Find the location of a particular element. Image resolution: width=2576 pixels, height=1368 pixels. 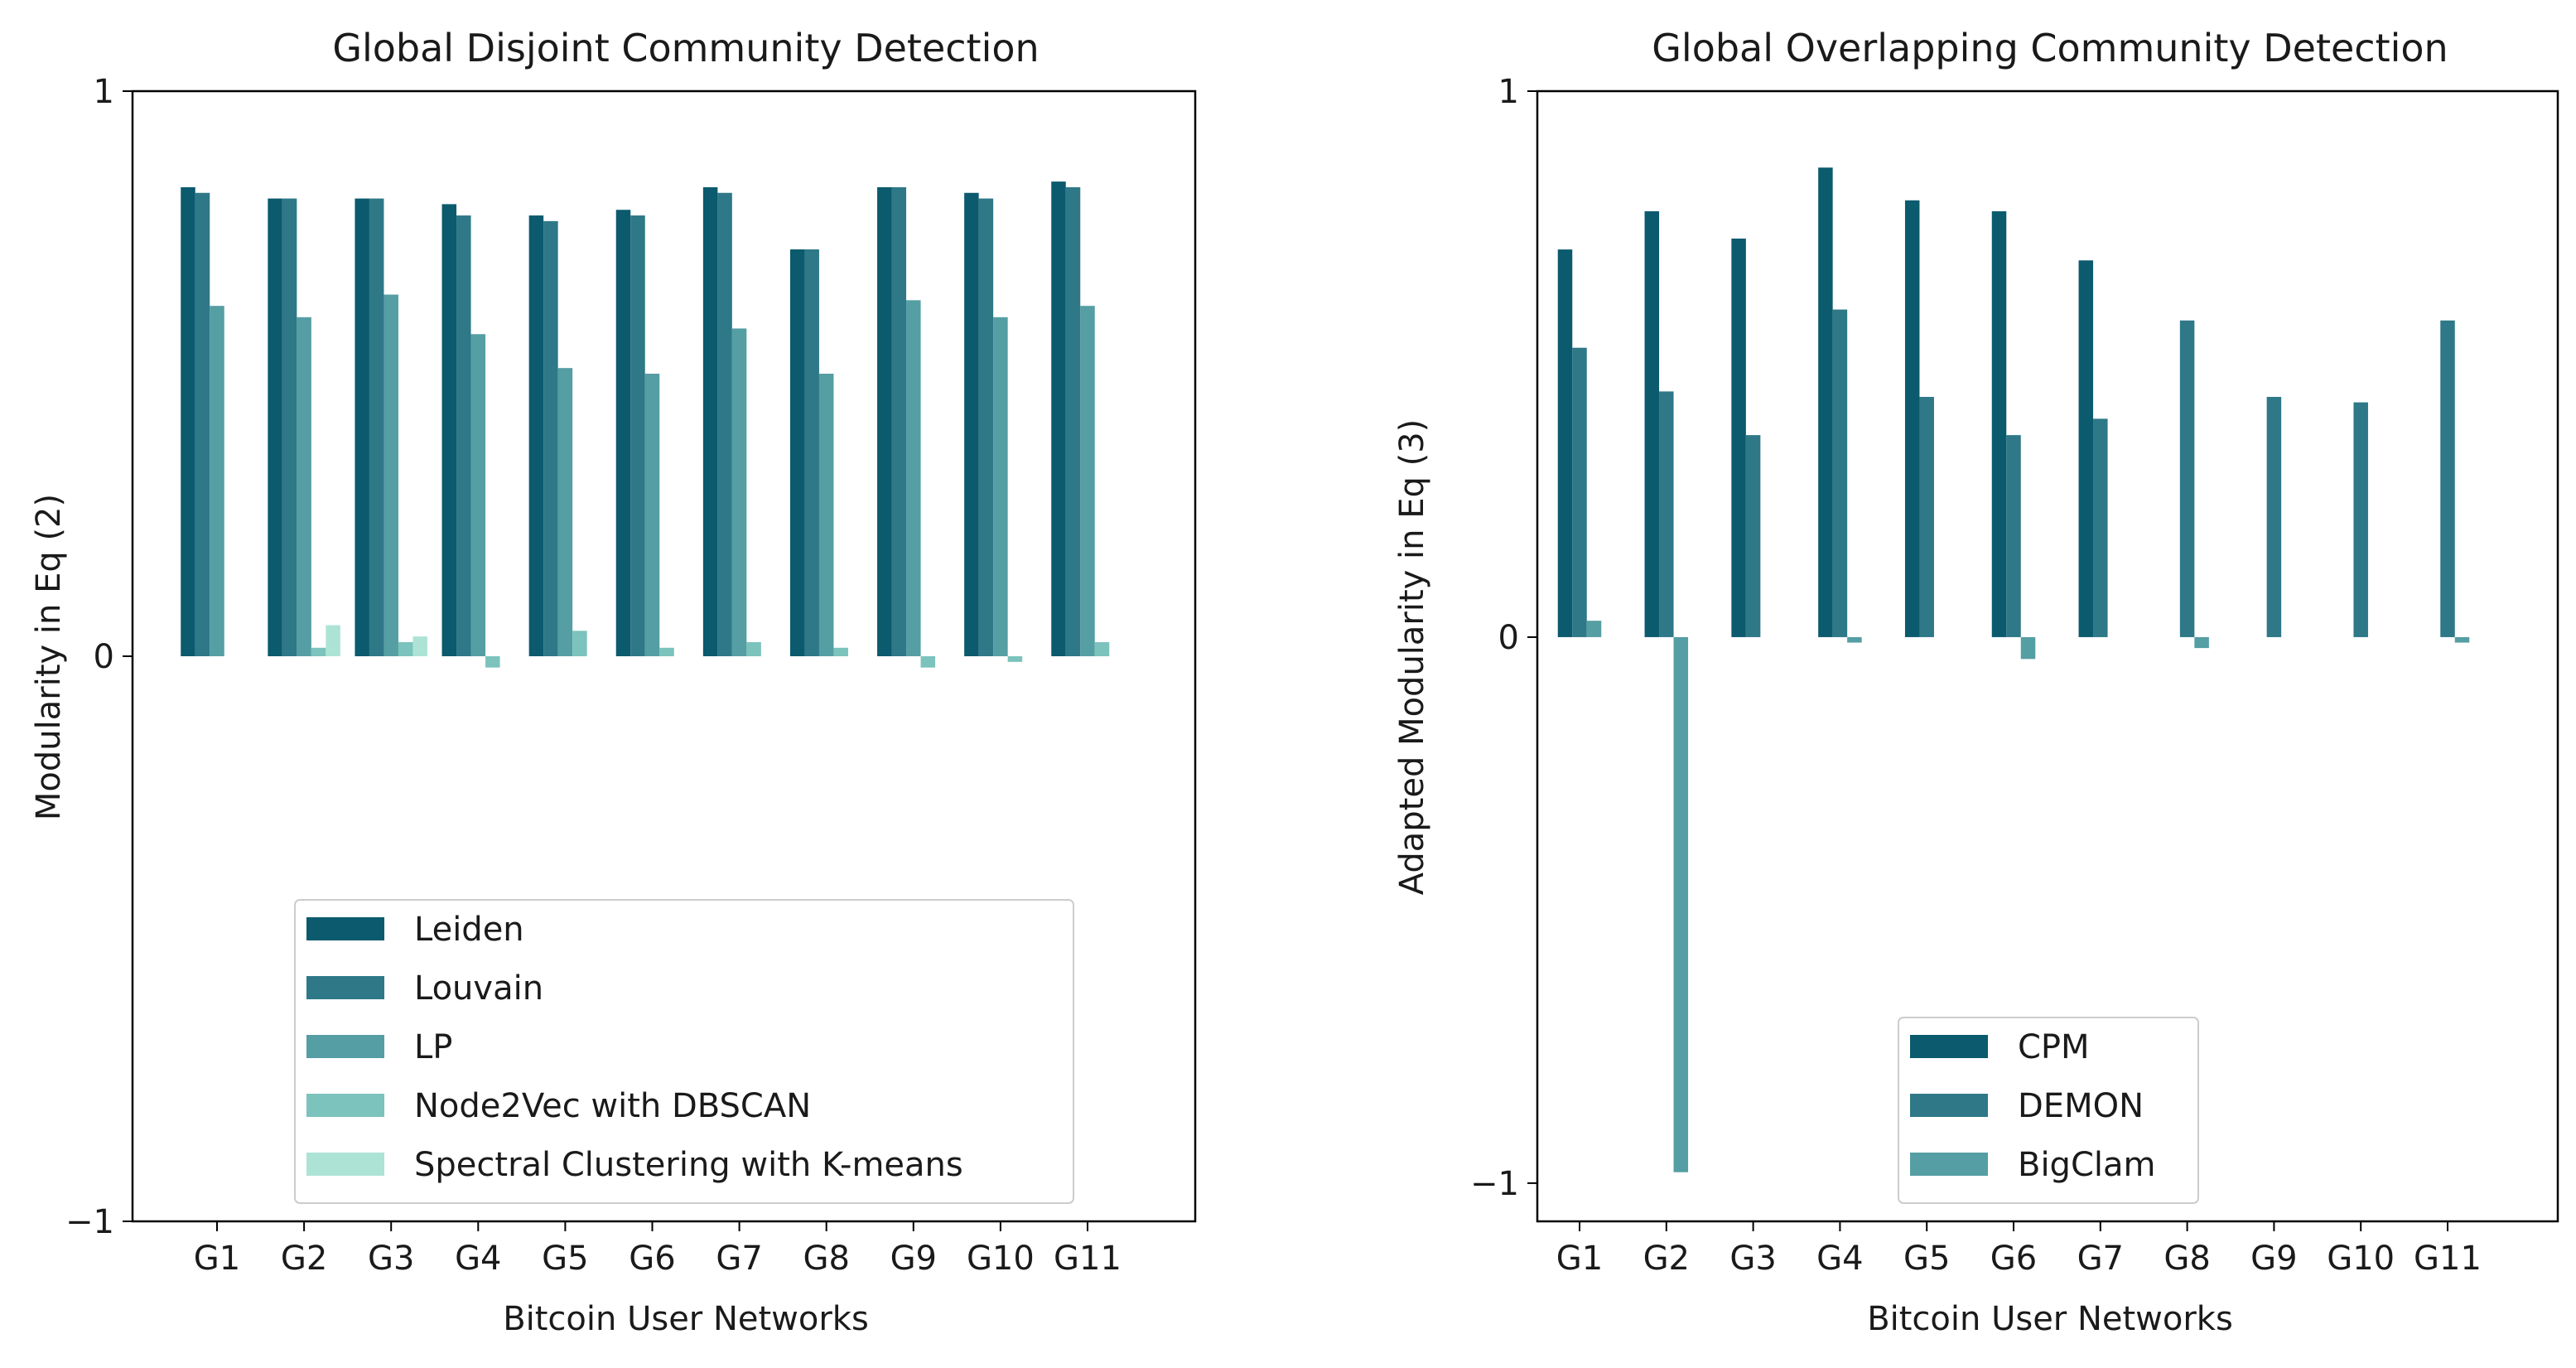

bar-bigclam-g4 is located at coordinates (1854, 639).